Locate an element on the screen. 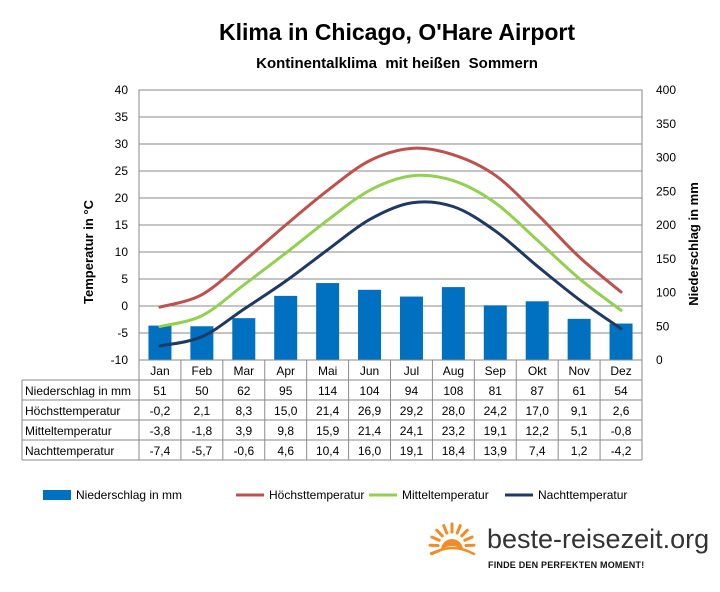 This screenshot has height=592, width=720. month-label: Okt is located at coordinates (537, 371).